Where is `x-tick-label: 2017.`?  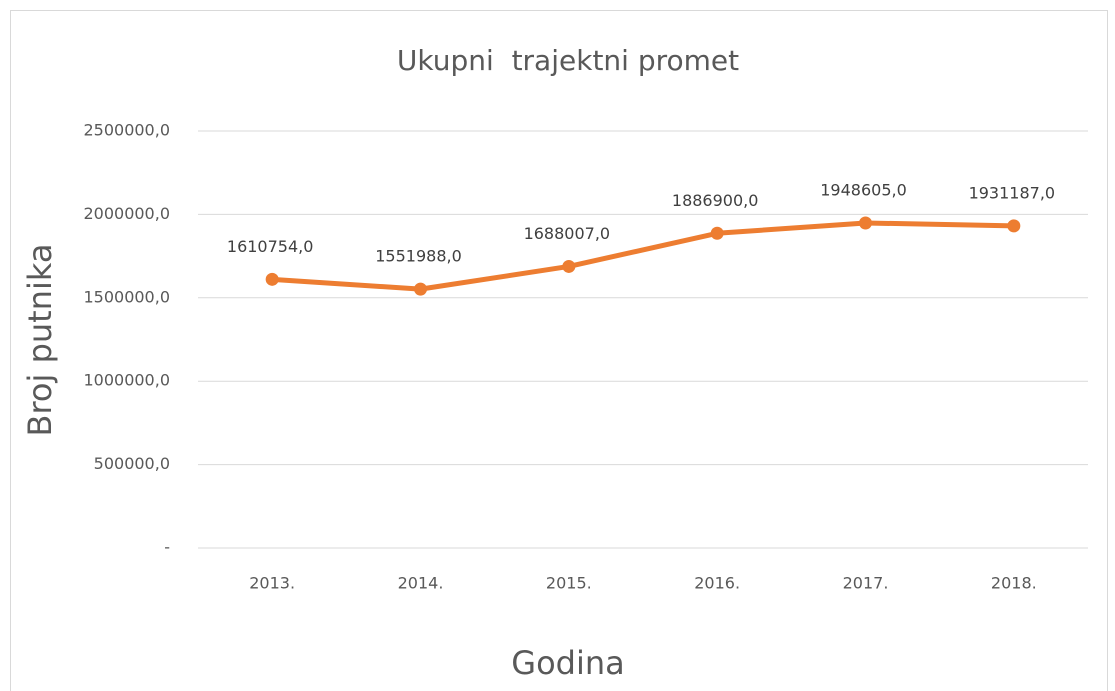 x-tick-label: 2017. is located at coordinates (866, 583).